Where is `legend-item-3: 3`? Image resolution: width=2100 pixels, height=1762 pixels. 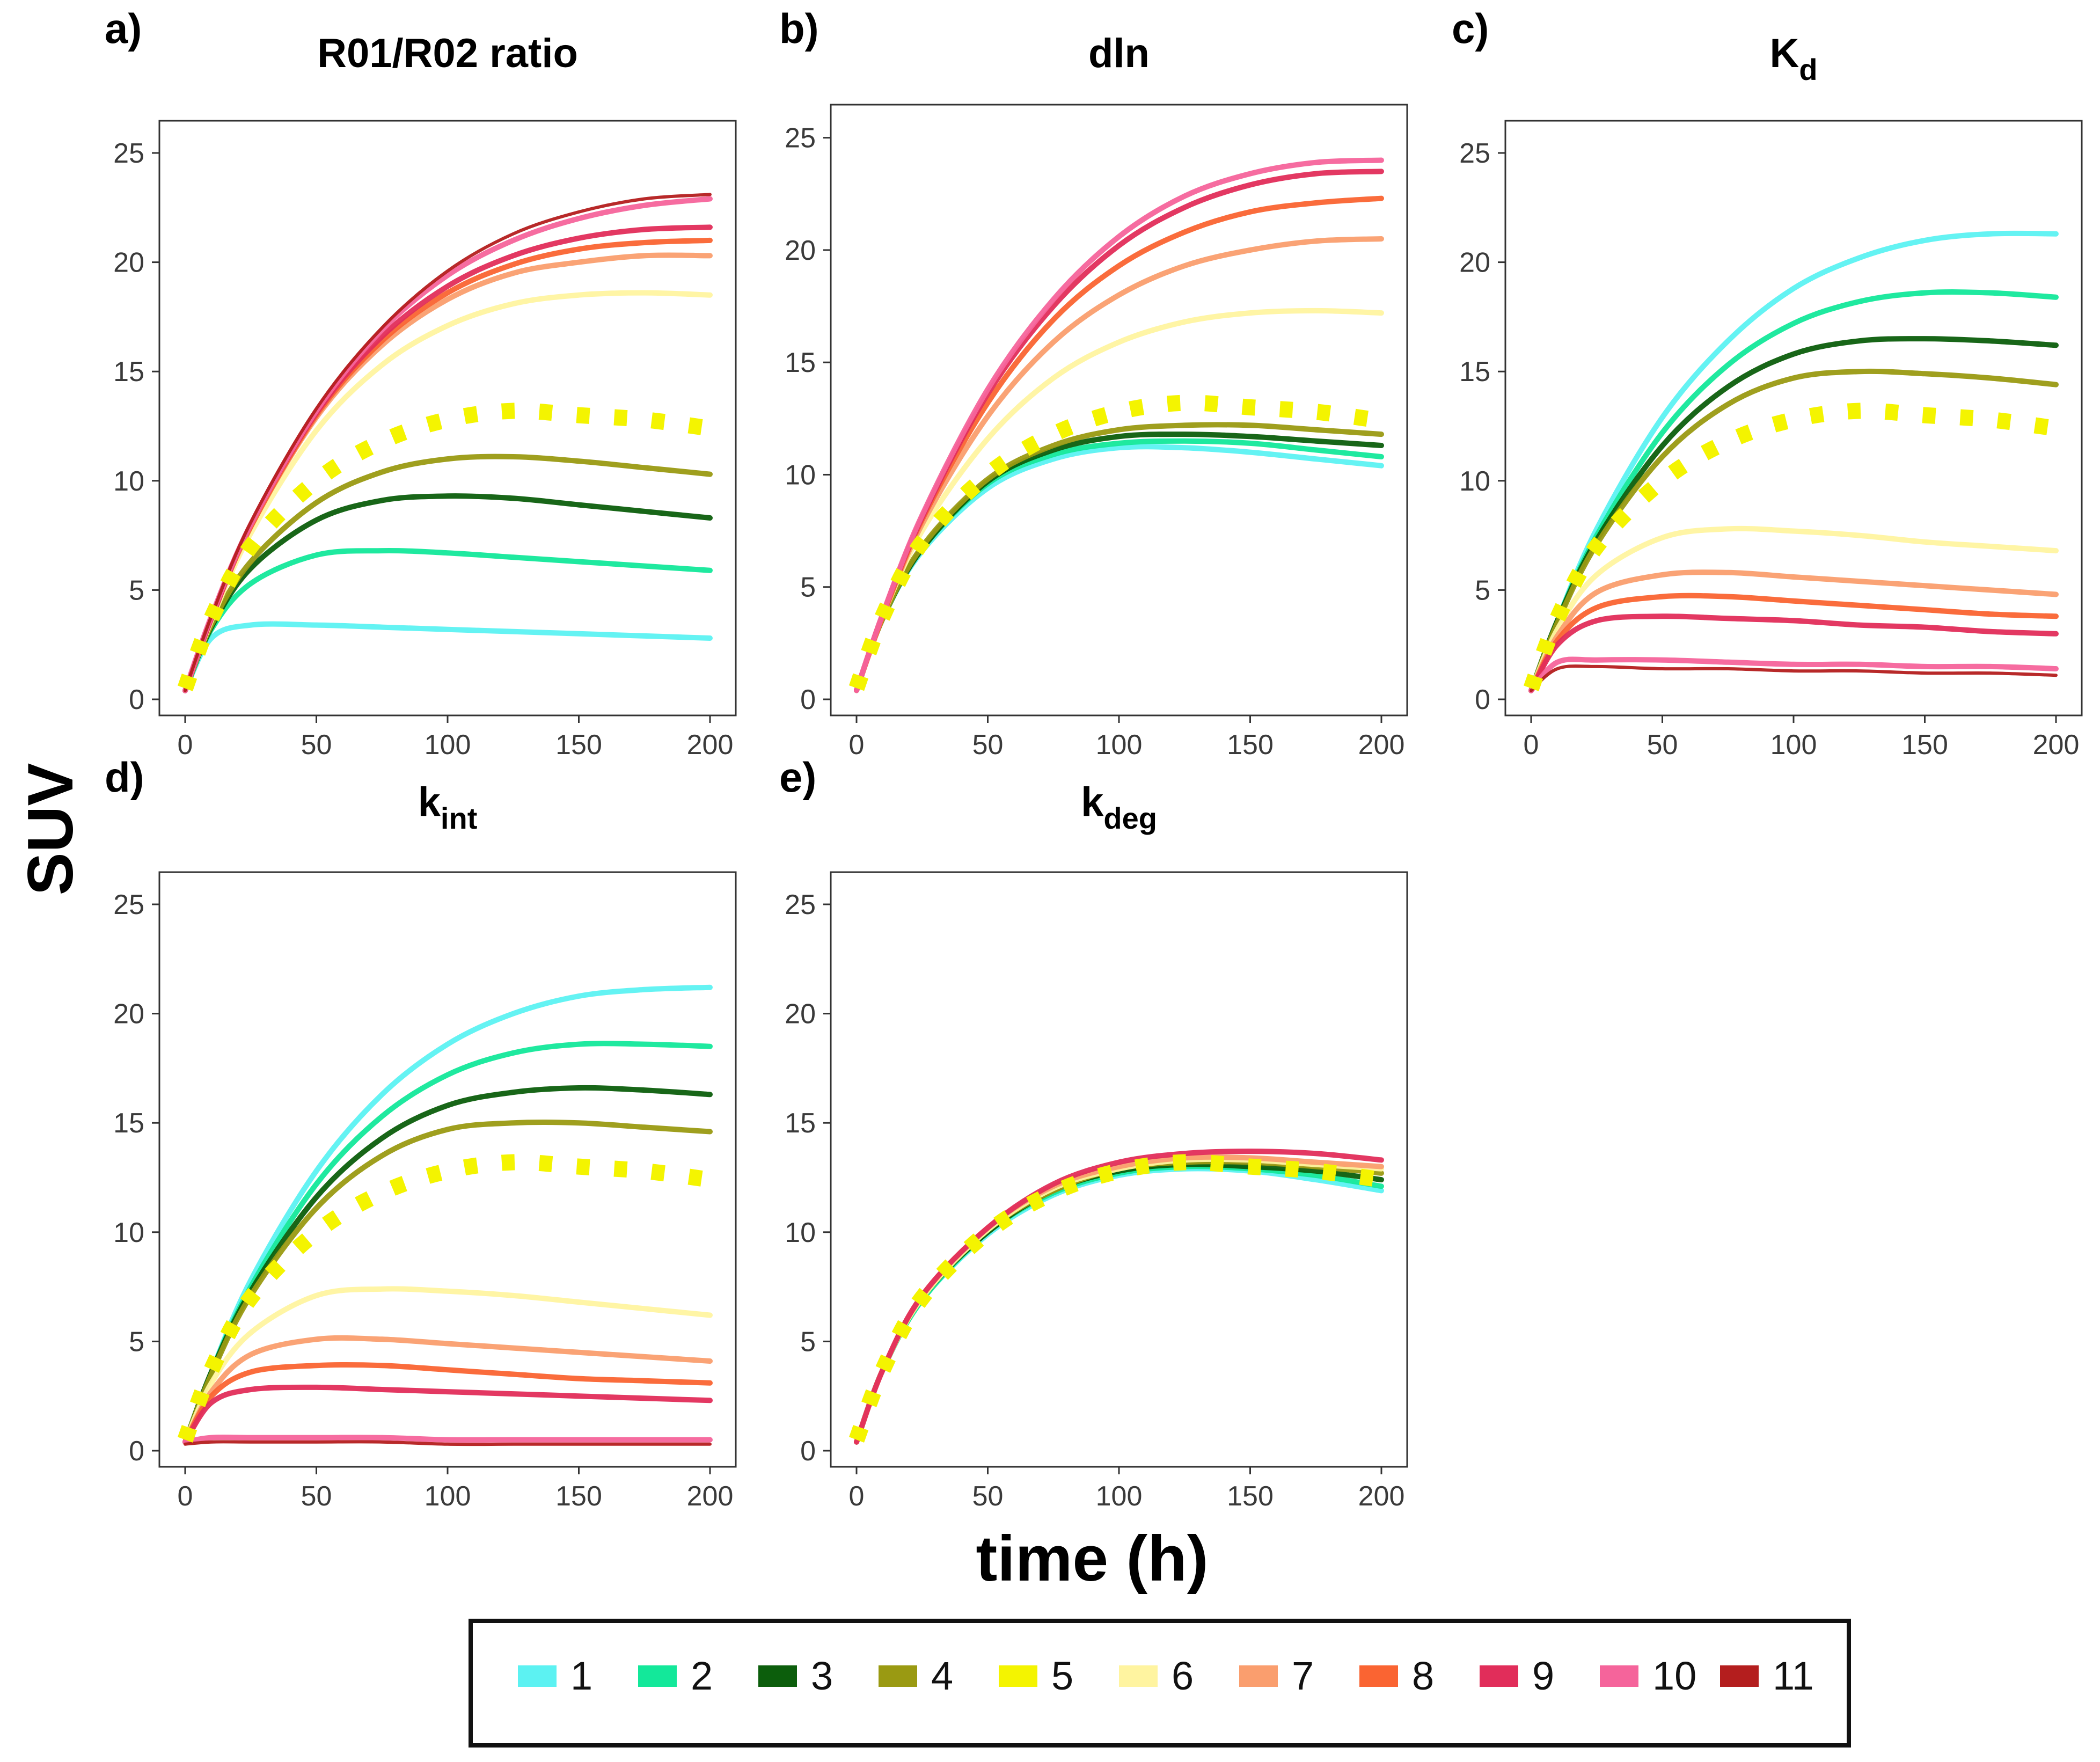 legend-item-3: 3 is located at coordinates (795, 1676).